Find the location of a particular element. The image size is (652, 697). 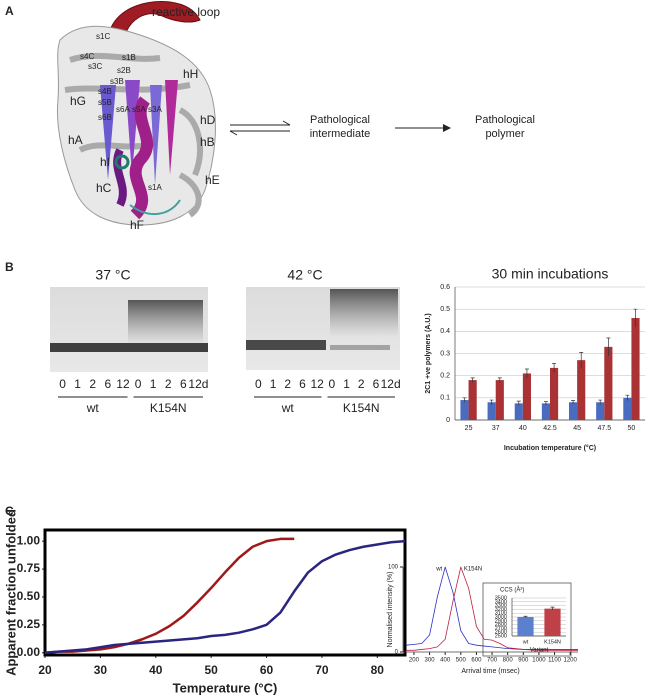

y-tick-label: 0 is located at coordinates (448, 420).